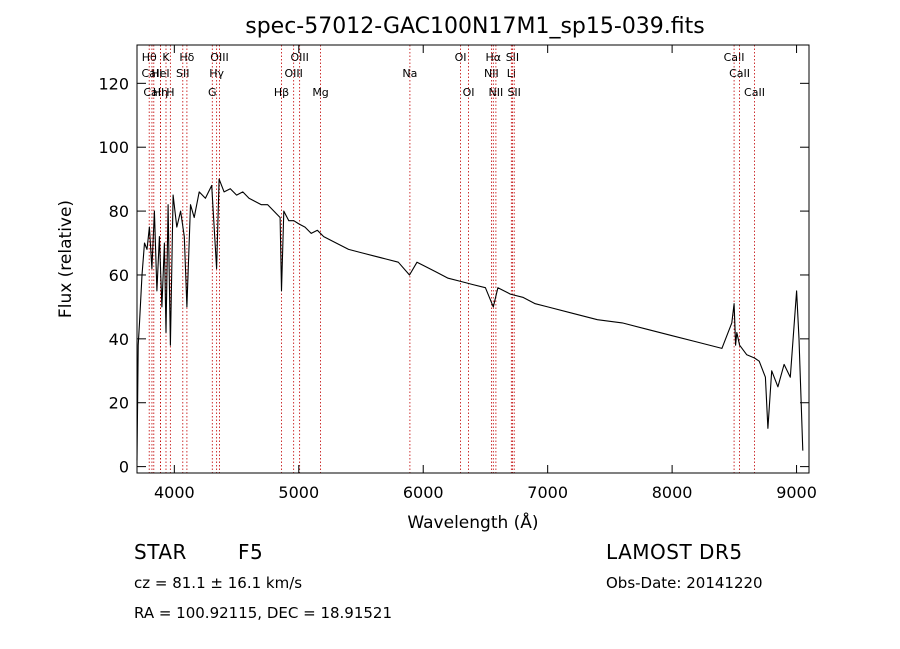 This screenshot has width=900, height=649. I want to click on line-label-20: NII, so click(491, 73).